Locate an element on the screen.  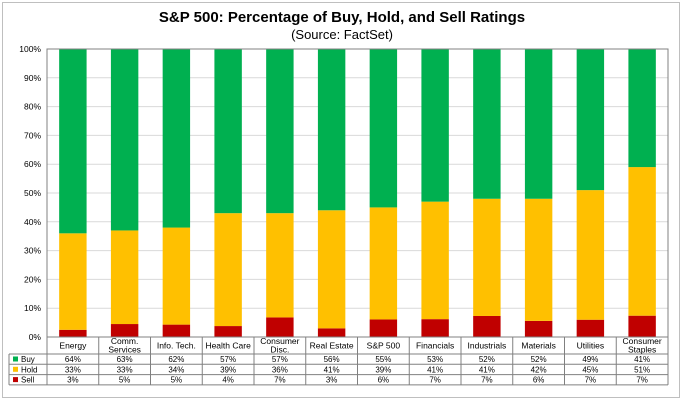
x-tick-label: Consumer Disc. is located at coordinates (279, 345).